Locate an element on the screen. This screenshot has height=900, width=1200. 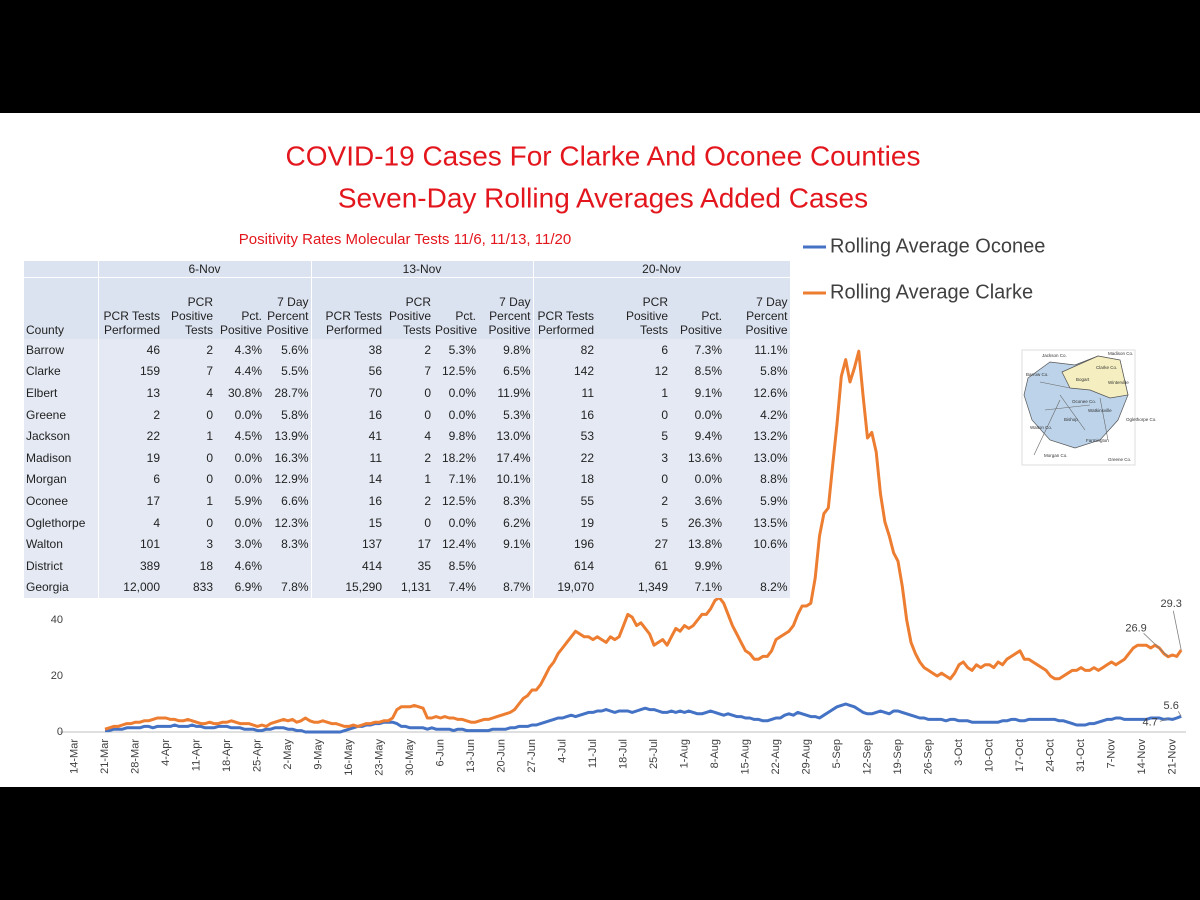
map-label: Bogart is located at coordinates (1083, 379).